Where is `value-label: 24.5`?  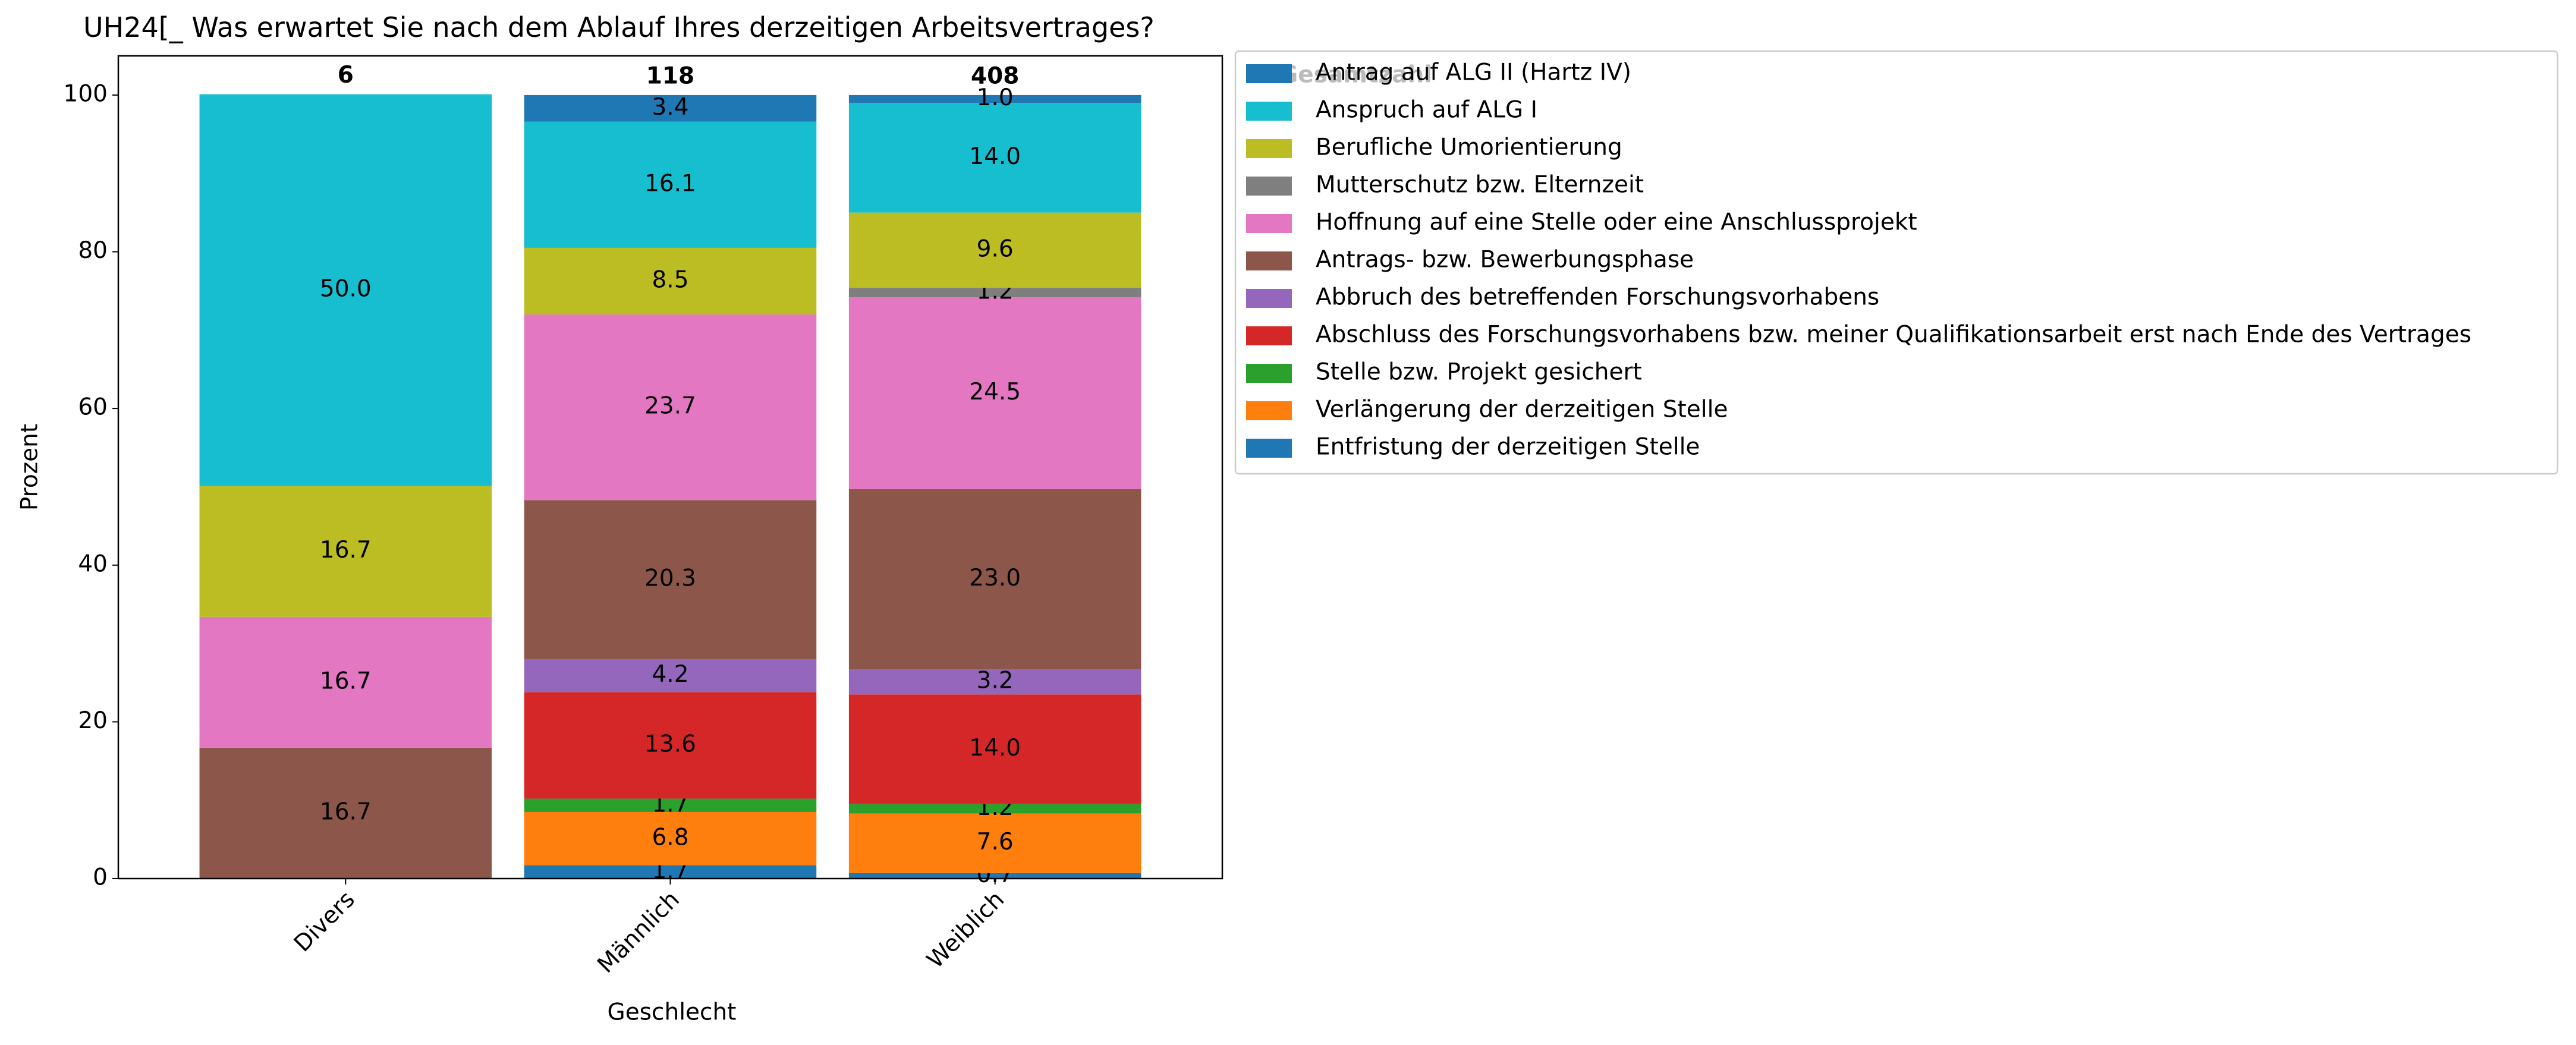
value-label: 24.5 is located at coordinates (995, 392).